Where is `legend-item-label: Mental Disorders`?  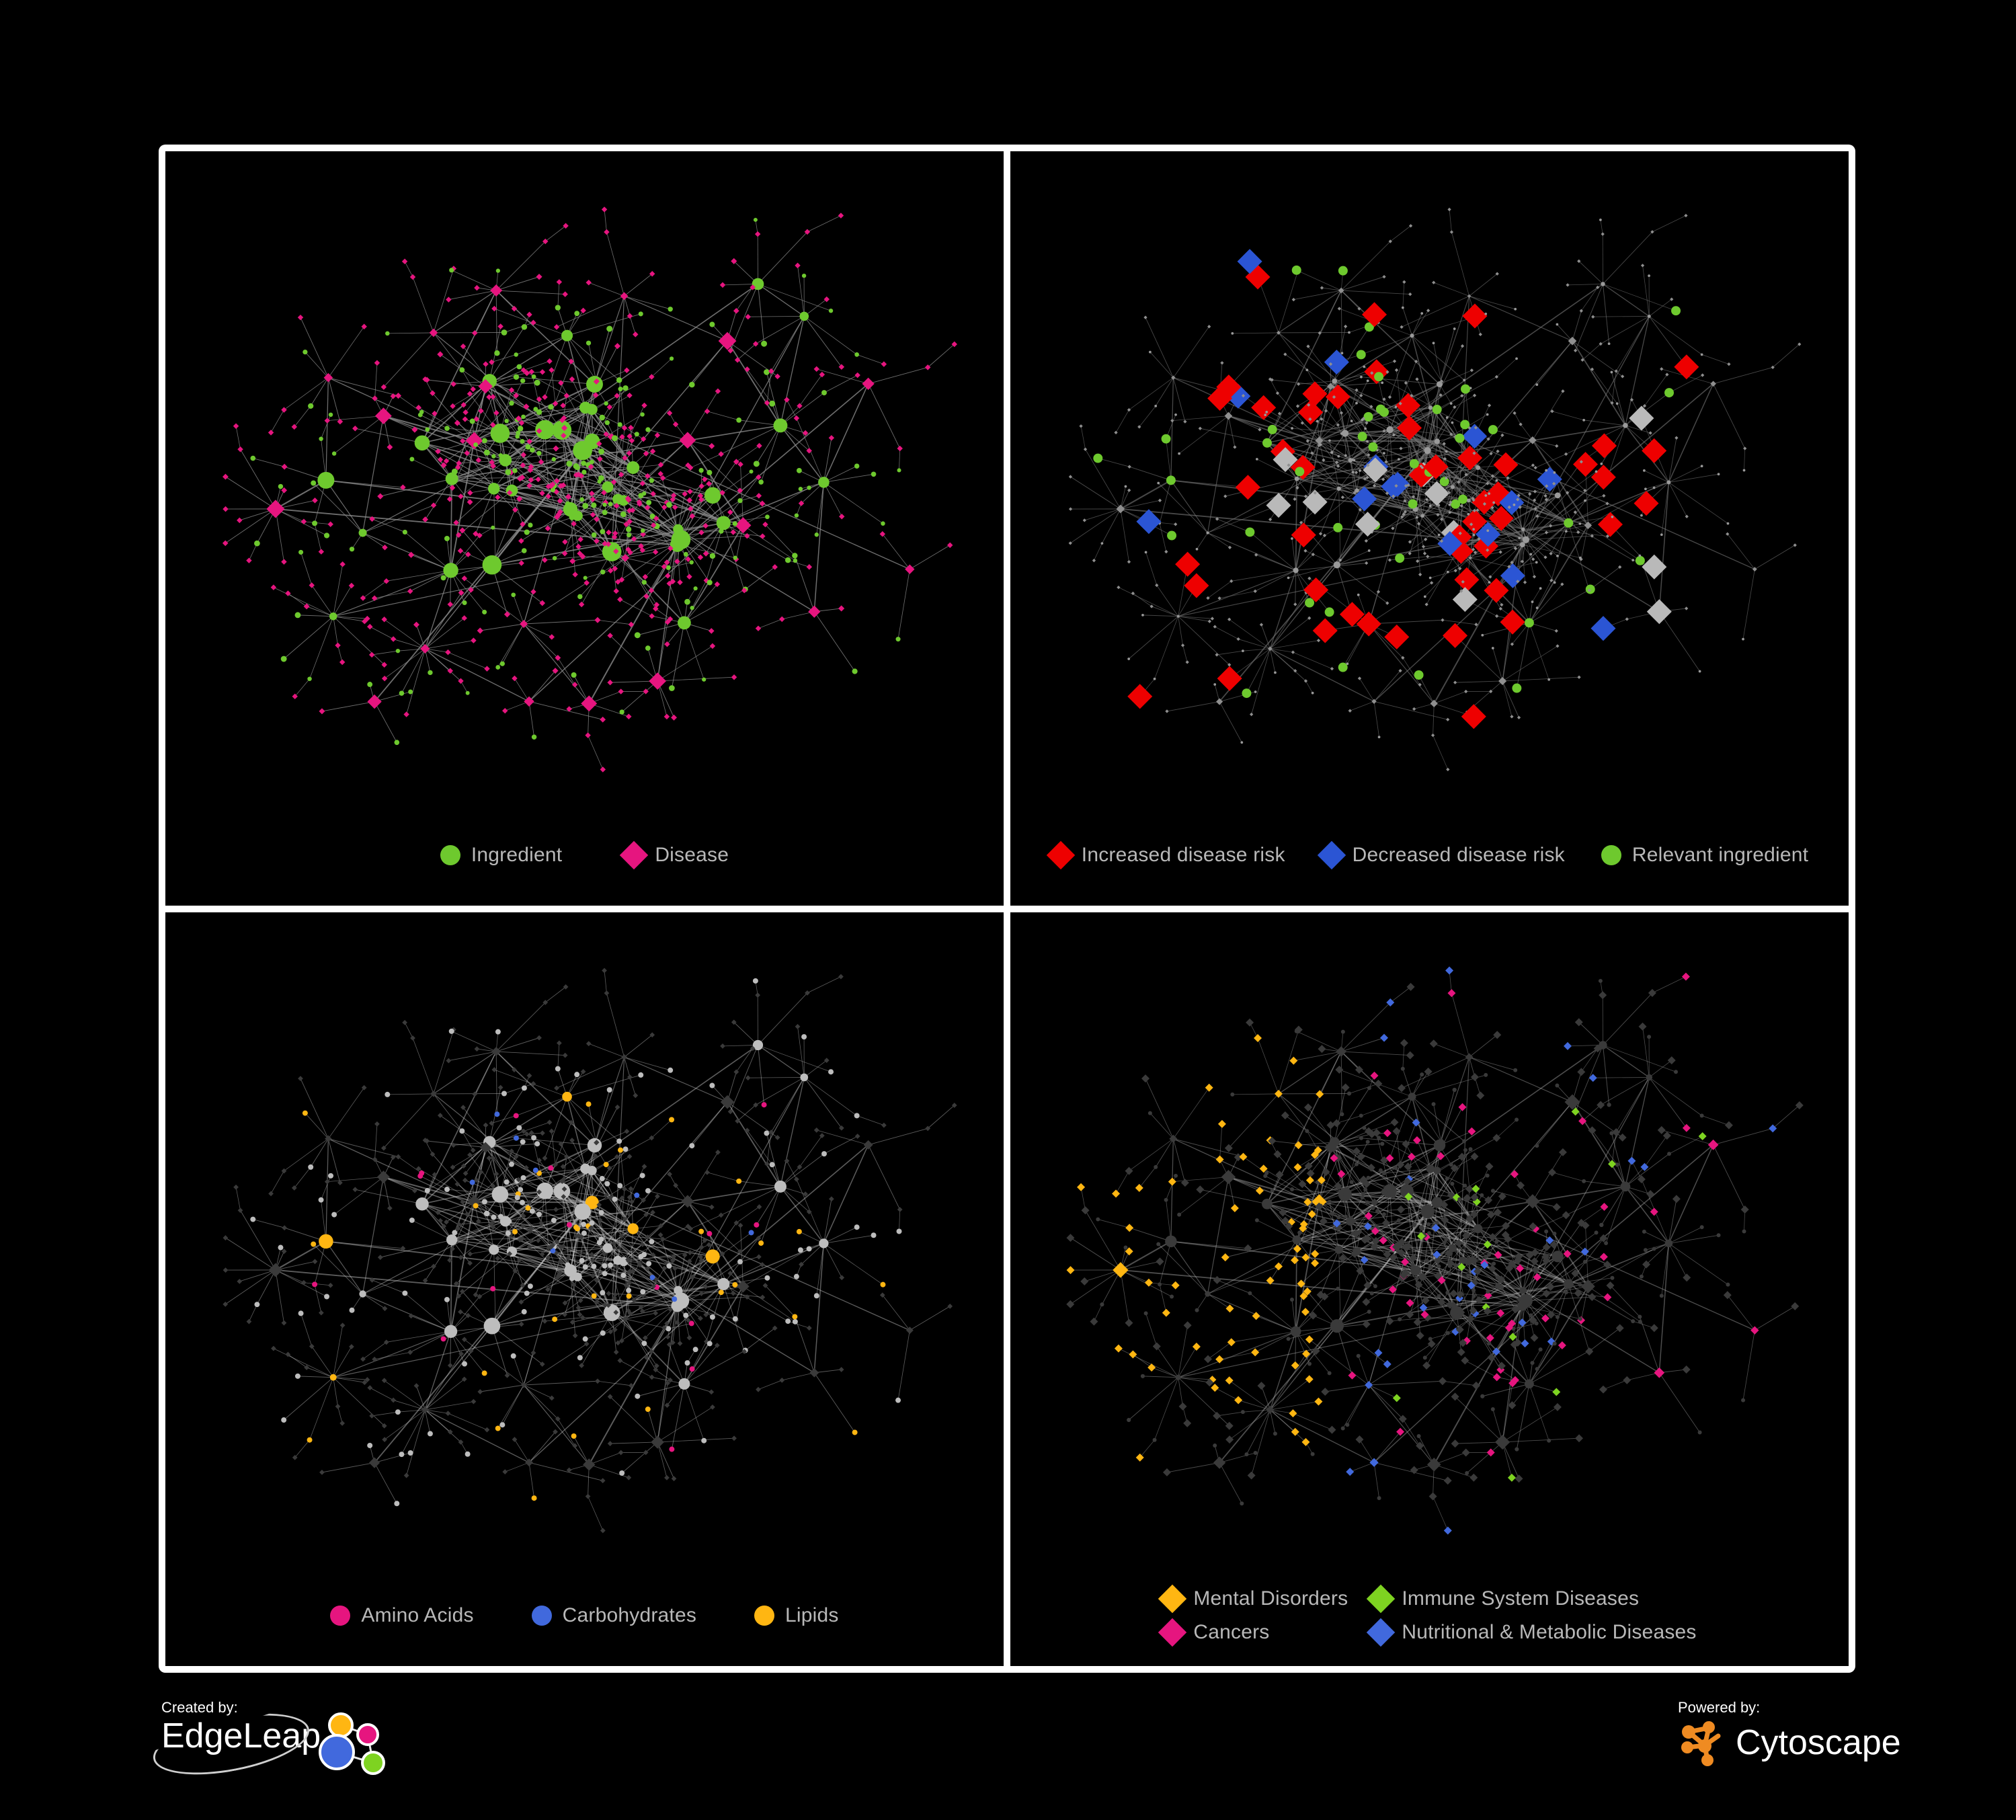
legend-item-label: Mental Disorders is located at coordinates (1270, 1598).